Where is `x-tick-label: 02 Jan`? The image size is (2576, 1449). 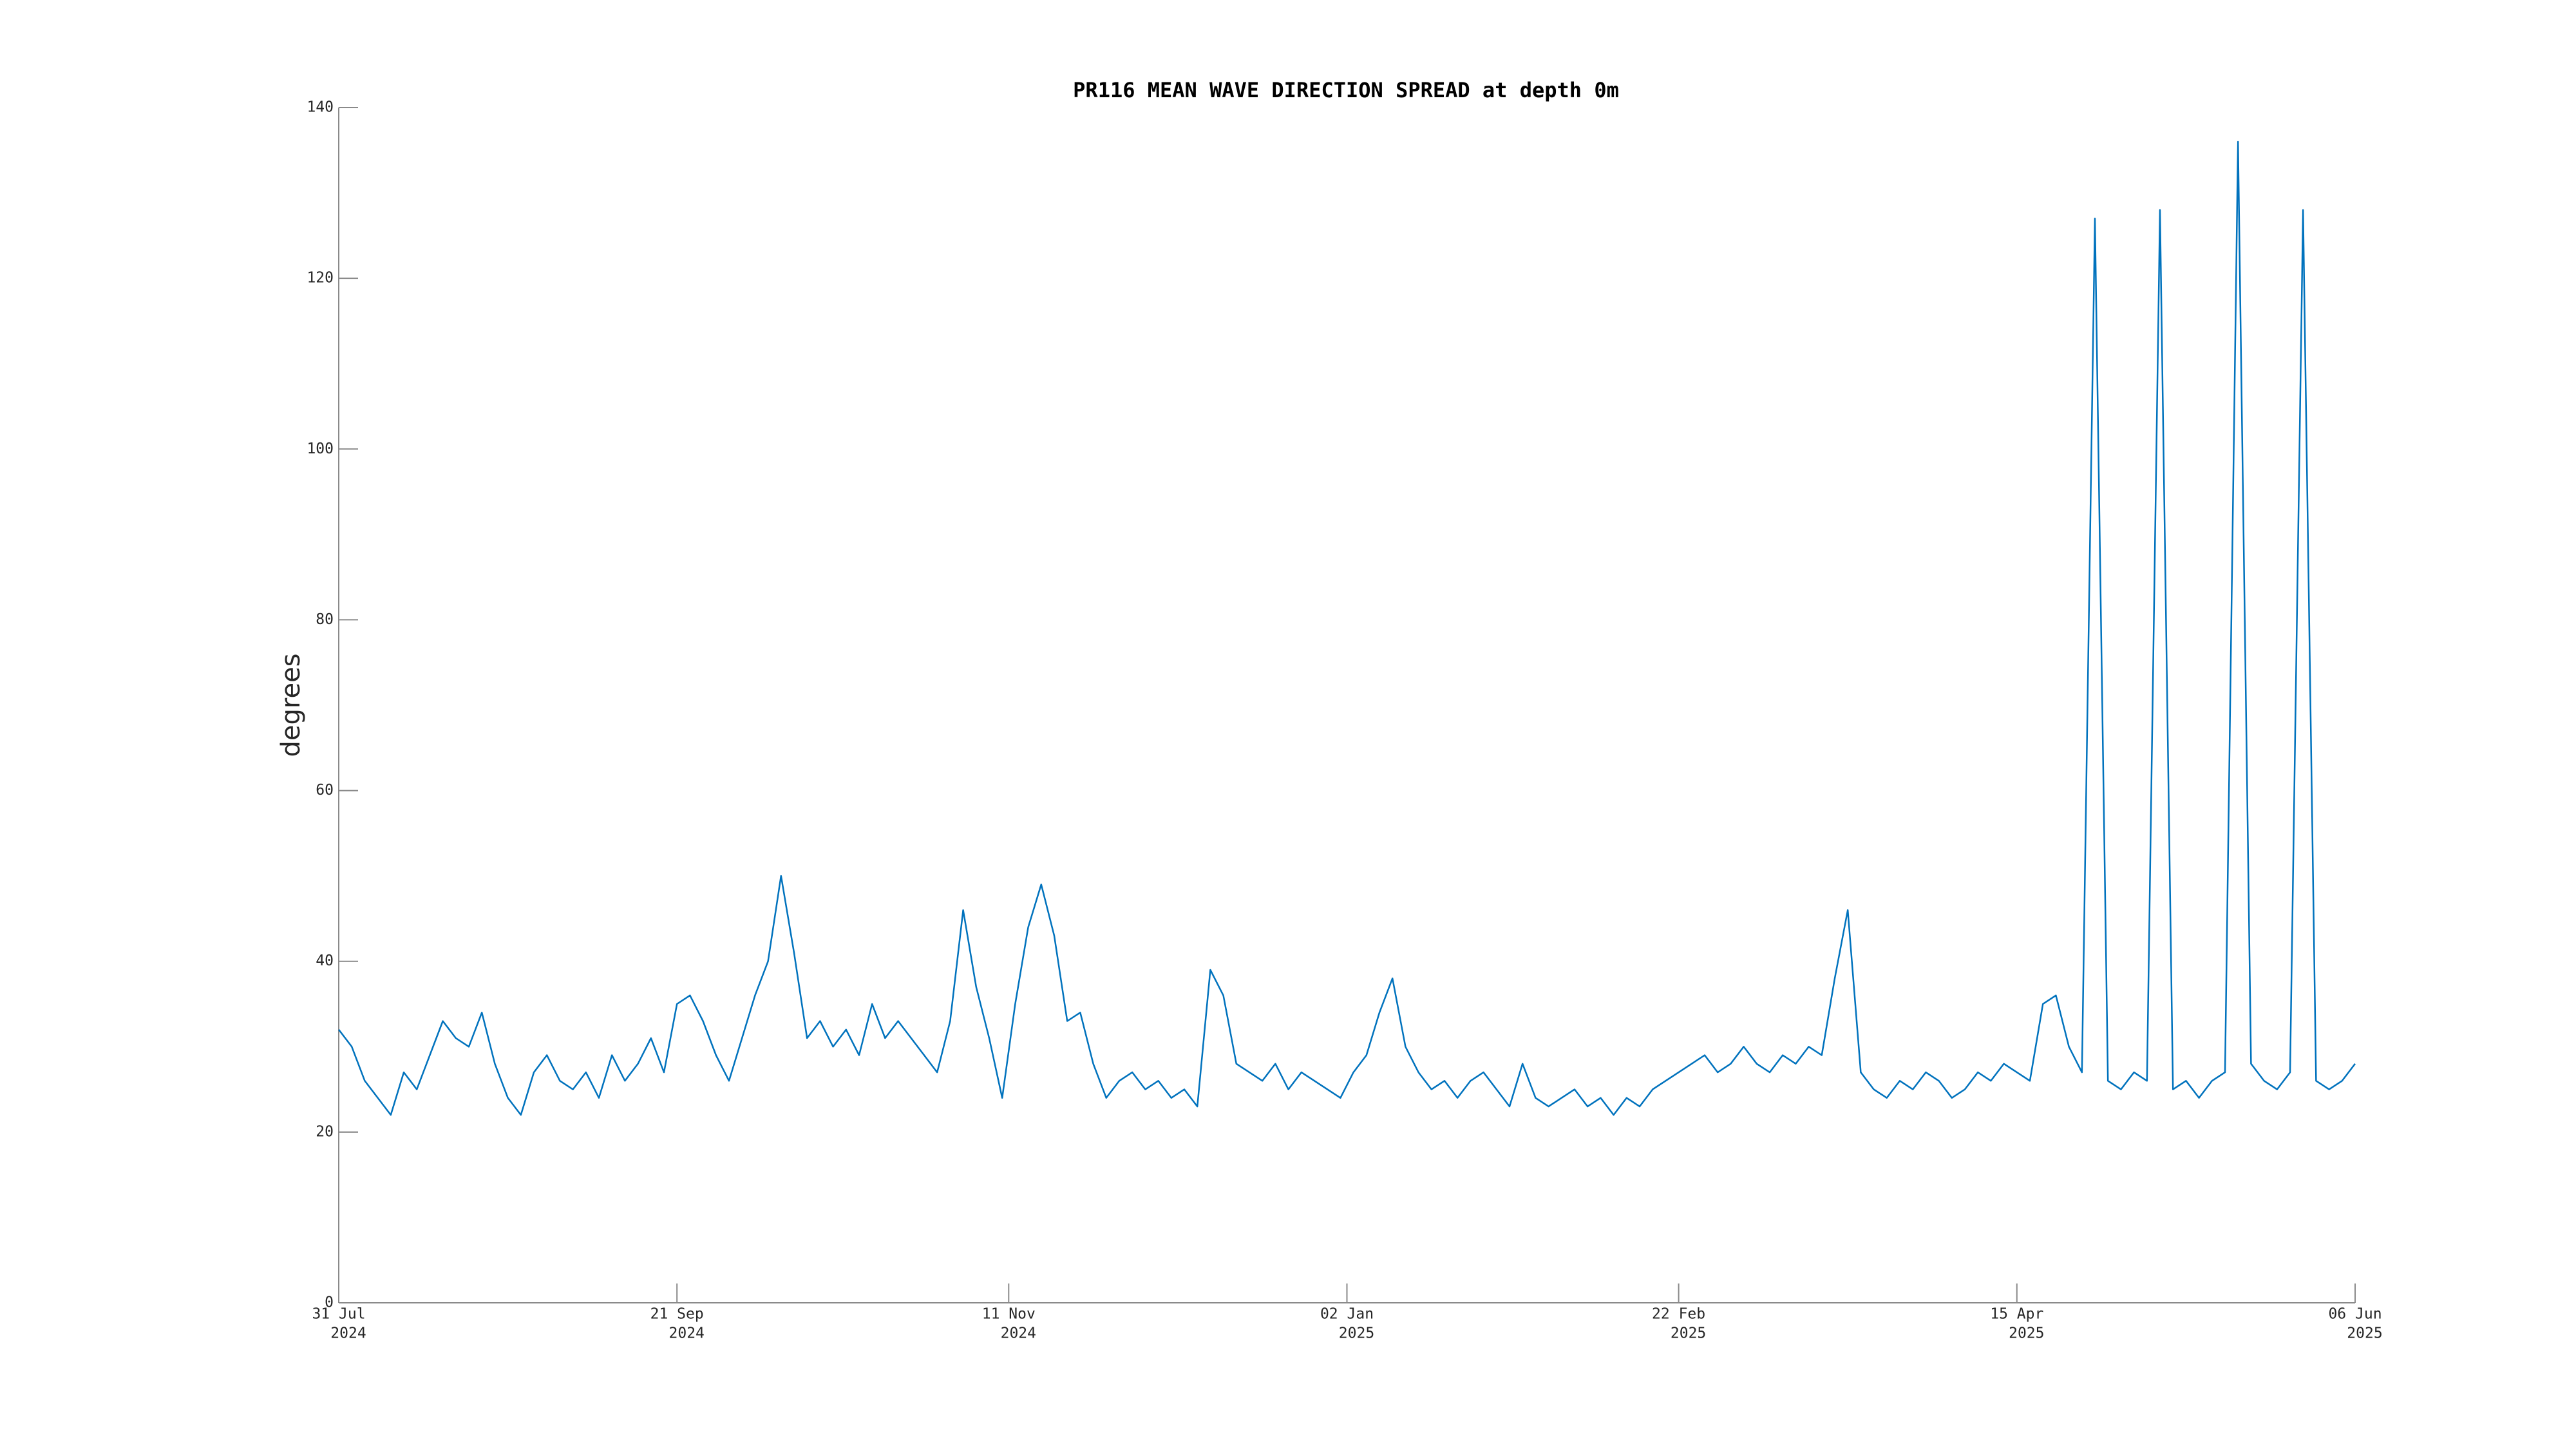
x-tick-label: 02 Jan is located at coordinates (1347, 1315).